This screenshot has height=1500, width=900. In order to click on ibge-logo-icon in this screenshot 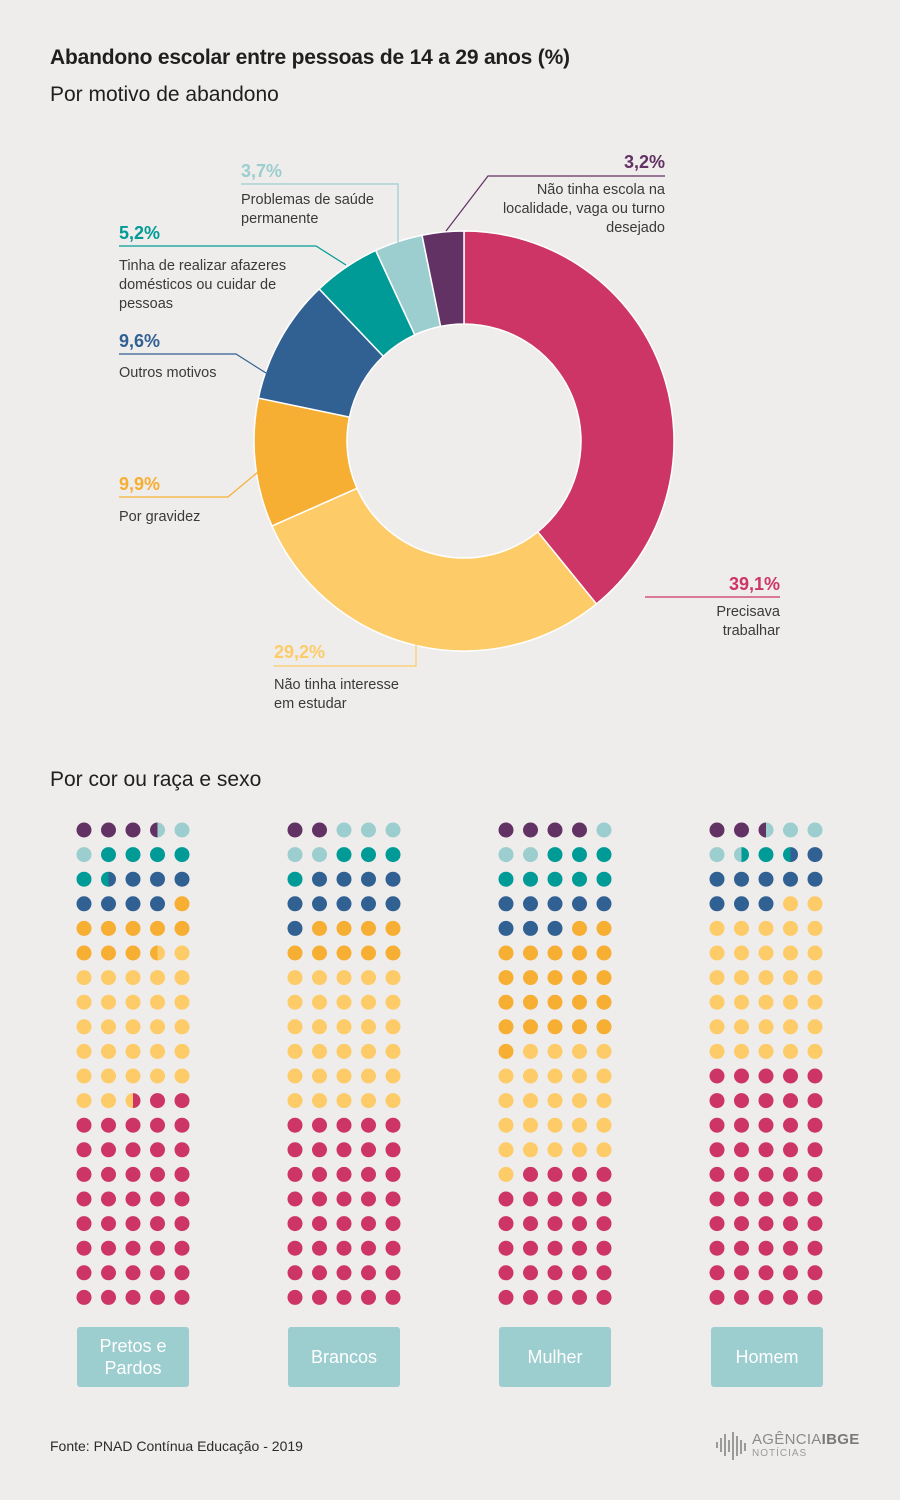, I will do `click(731, 1446)`.